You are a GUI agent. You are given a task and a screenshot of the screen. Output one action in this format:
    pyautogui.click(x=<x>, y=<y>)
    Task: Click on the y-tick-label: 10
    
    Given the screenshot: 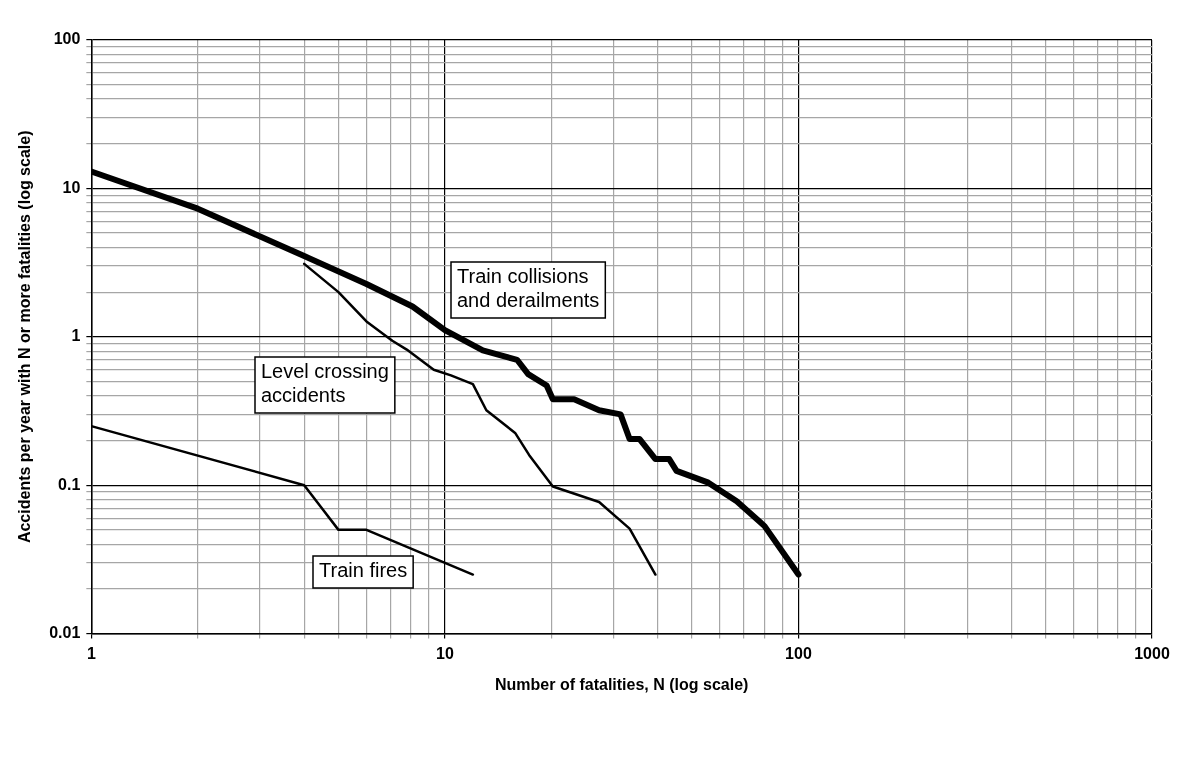 What is the action you would take?
    pyautogui.click(x=71, y=187)
    